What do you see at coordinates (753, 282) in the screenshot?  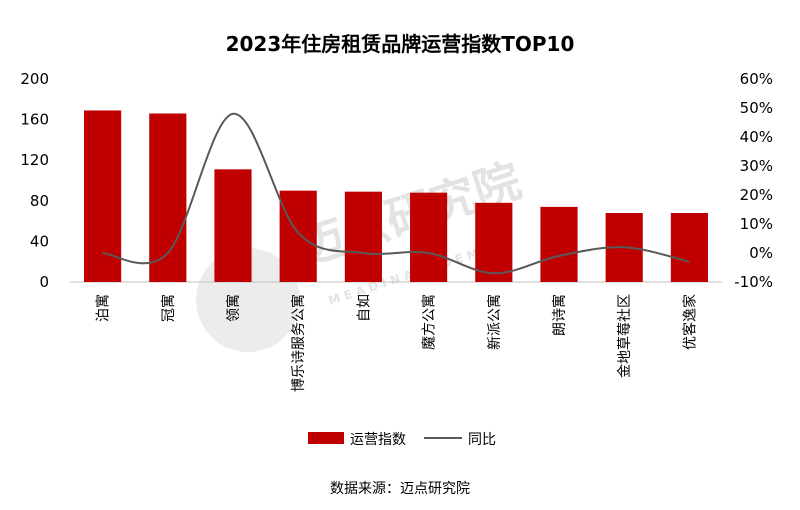 I see `y-right-tick-label: -10%` at bounding box center [753, 282].